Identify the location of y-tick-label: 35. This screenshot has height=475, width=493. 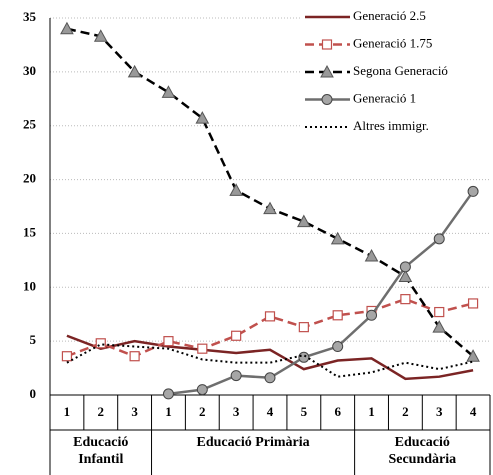
(30, 16).